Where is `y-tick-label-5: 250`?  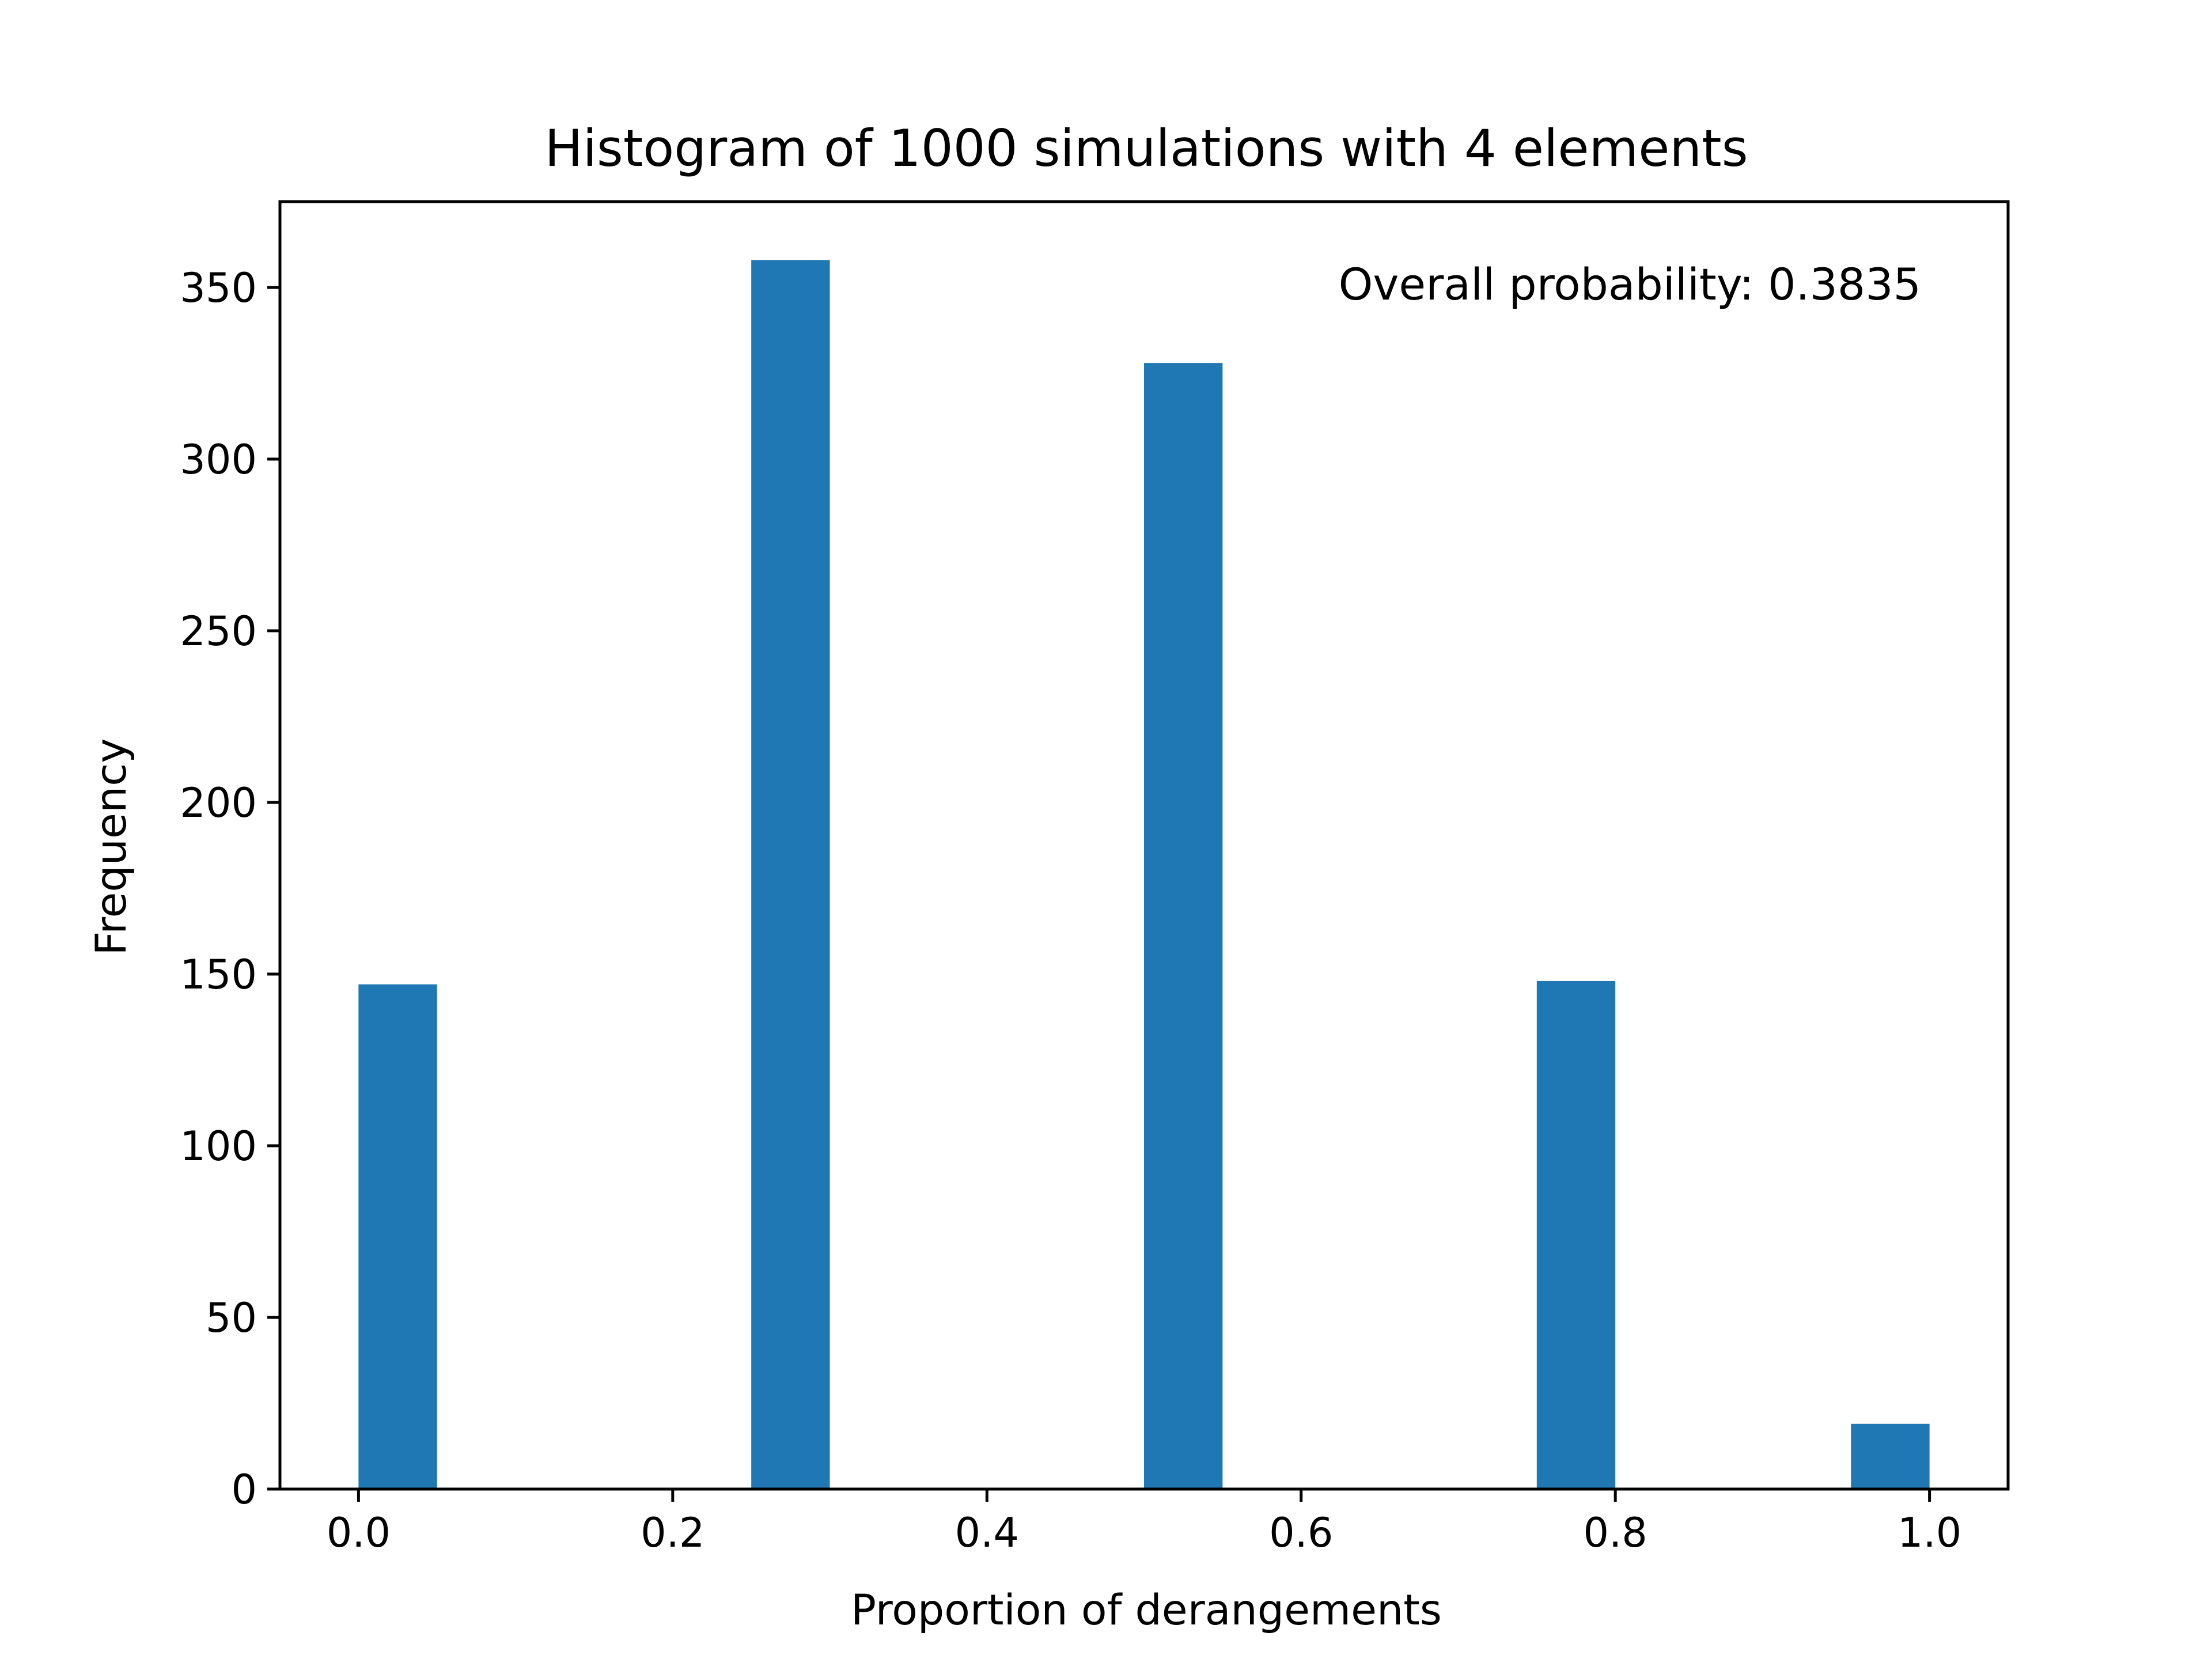
y-tick-label-5: 250 is located at coordinates (218, 631).